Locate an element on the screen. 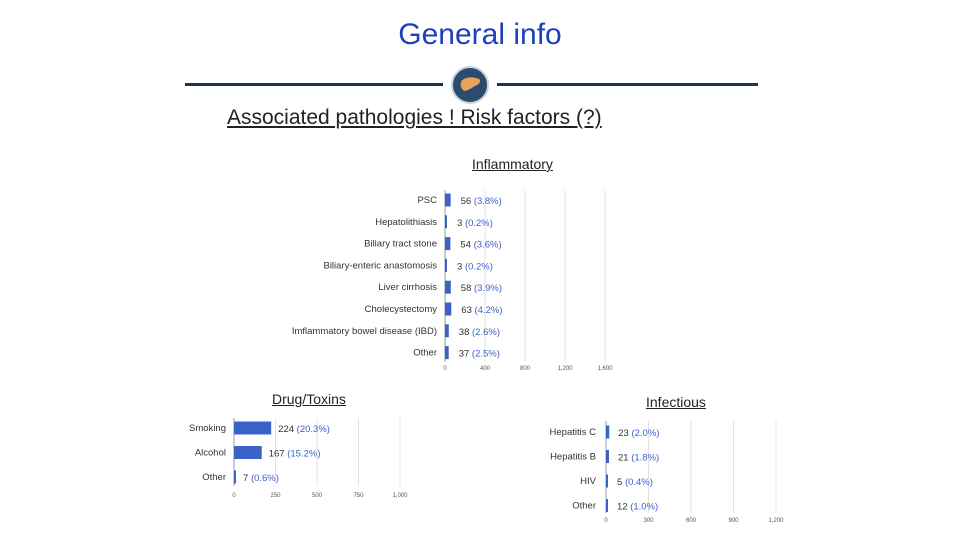 The width and height of the screenshot is (960, 540). tick-label: 400 is located at coordinates (485, 369).